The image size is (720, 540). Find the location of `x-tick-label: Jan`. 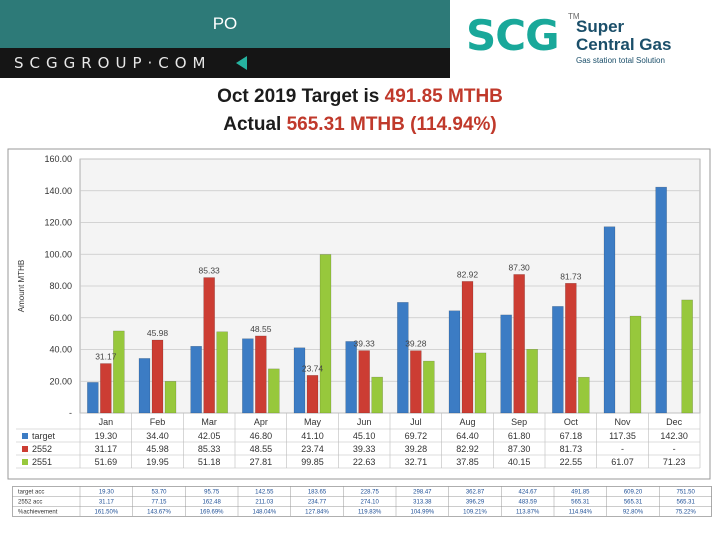

x-tick-label: Jan is located at coordinates (106, 422).